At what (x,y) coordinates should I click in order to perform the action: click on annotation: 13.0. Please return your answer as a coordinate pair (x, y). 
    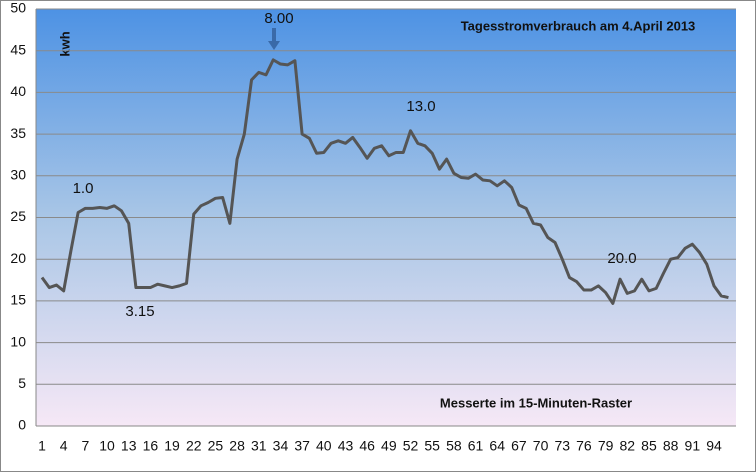
    Looking at the image, I should click on (420, 106).